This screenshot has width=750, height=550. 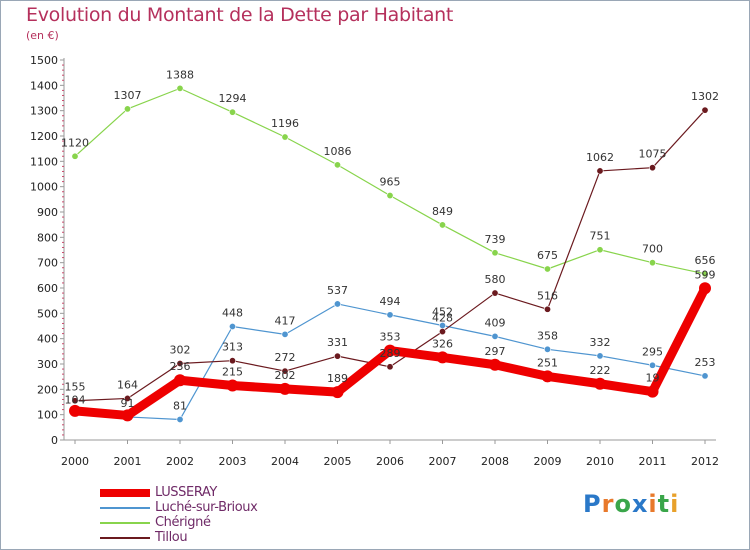 What do you see at coordinates (705, 96) in the screenshot?
I see `data-label: 1302` at bounding box center [705, 96].